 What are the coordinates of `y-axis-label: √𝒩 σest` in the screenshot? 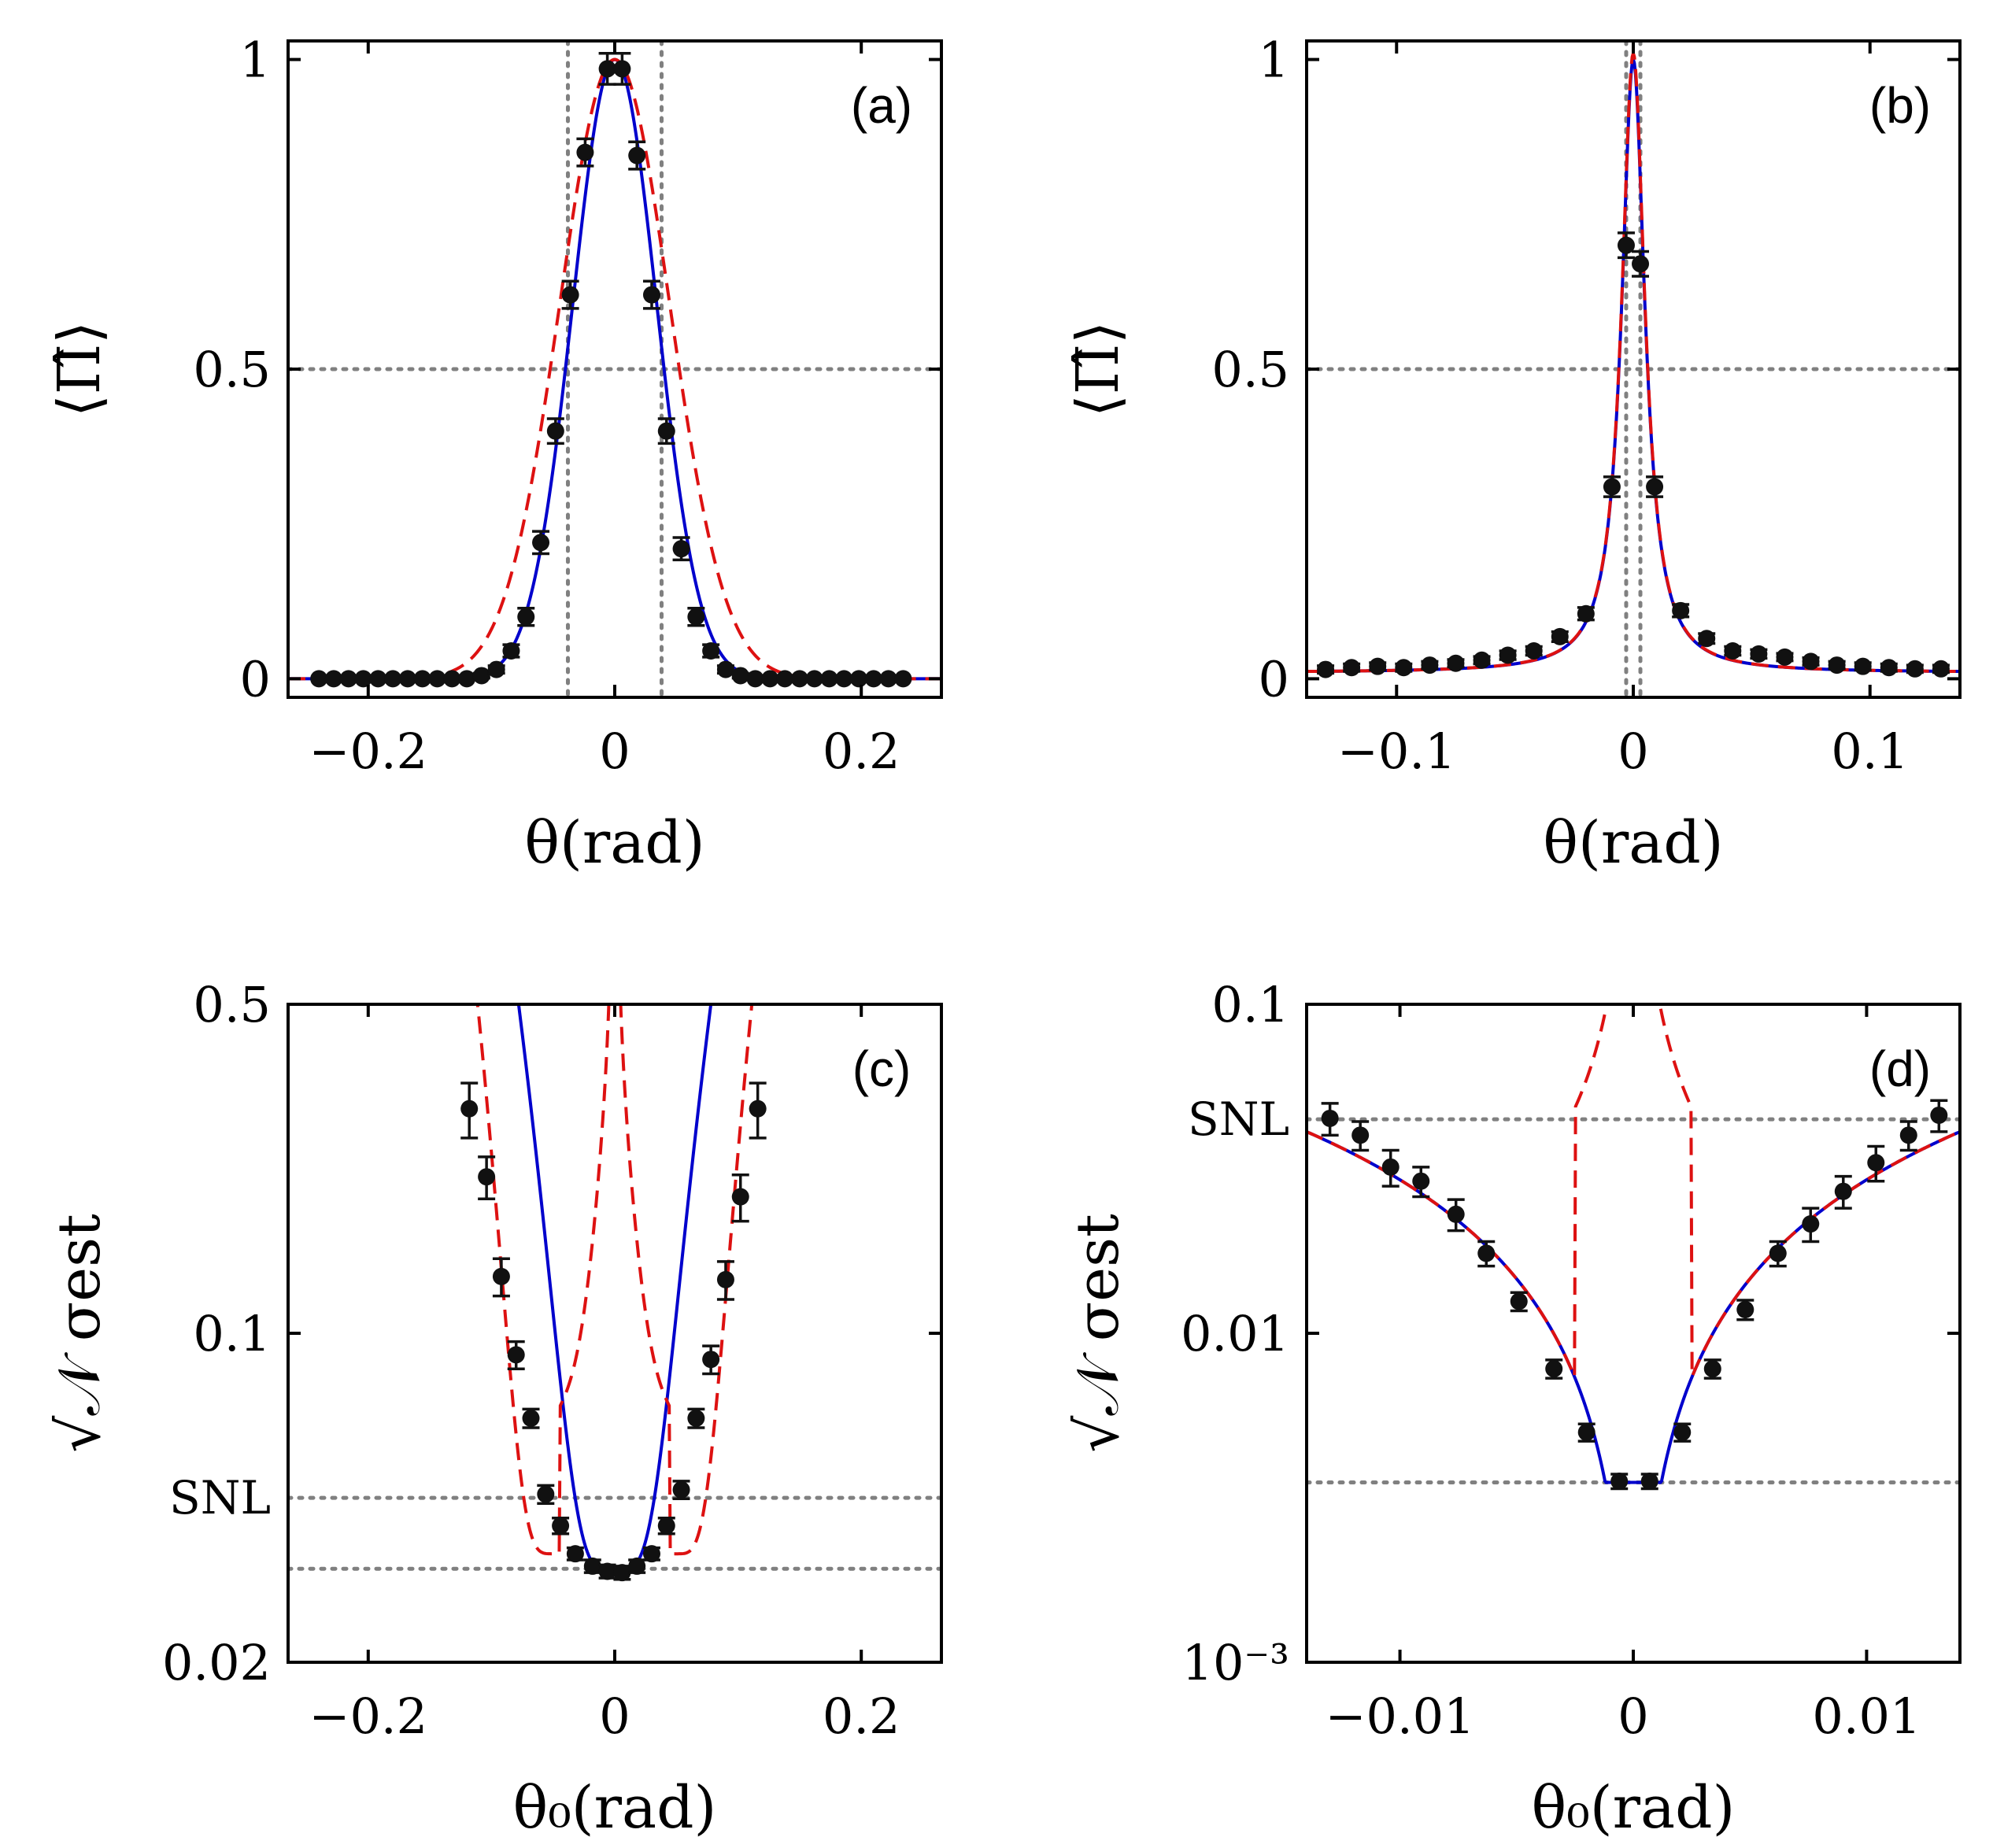 It's located at (1098, 1333).